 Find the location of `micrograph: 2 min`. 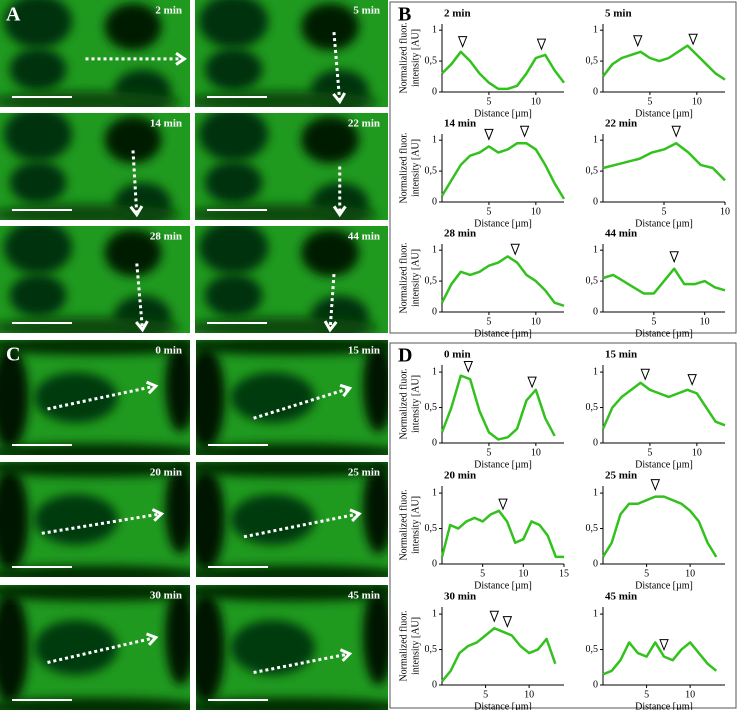

micrograph: 2 min is located at coordinates (95, 53).